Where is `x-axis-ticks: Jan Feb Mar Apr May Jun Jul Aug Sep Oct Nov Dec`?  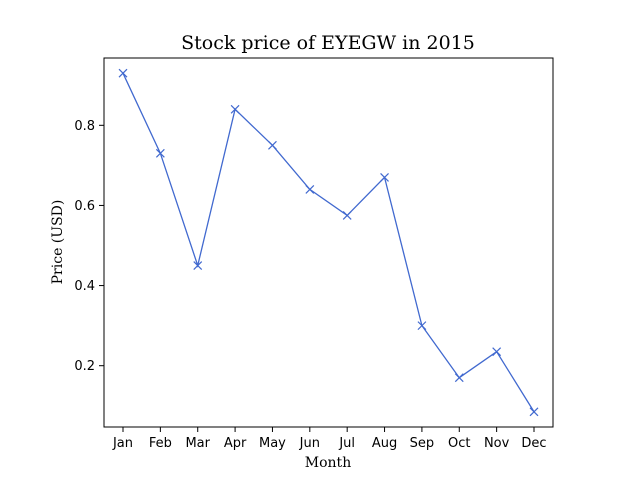 x-axis-ticks: Jan Feb Mar Apr May Jun Jul Aug Sep Oct Nov Dec is located at coordinates (329, 439).